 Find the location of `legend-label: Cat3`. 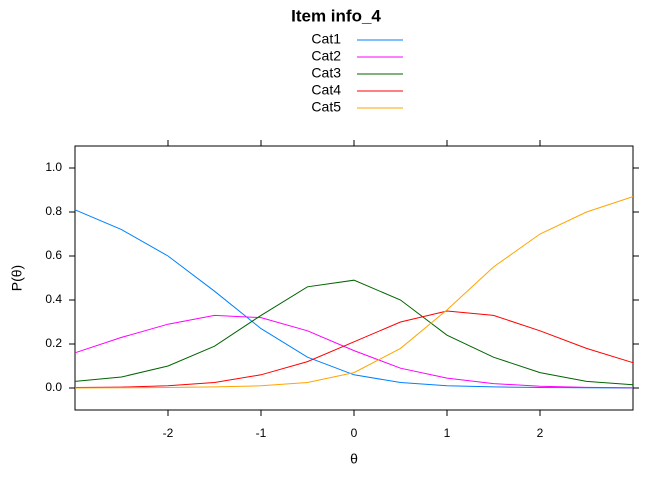

legend-label: Cat3 is located at coordinates (326, 73).